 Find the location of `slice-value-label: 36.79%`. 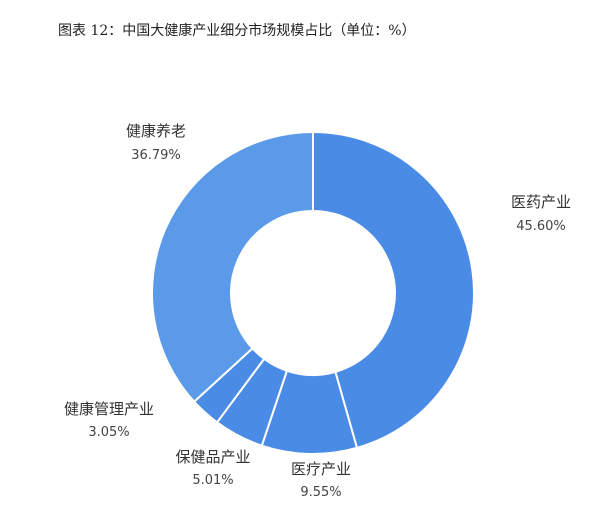

slice-value-label: 36.79% is located at coordinates (156, 155).